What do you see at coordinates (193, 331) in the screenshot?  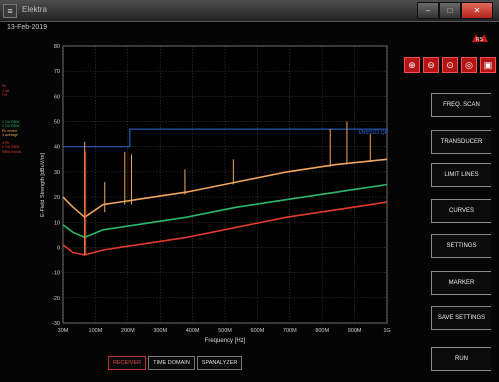 I see `x-tick-label: 400M` at bounding box center [193, 331].